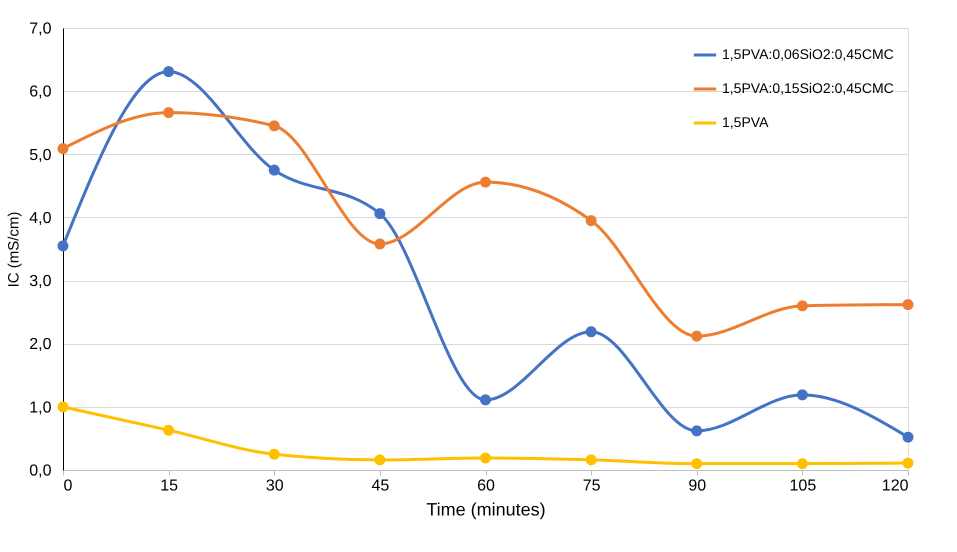 This screenshot has height=552, width=957. What do you see at coordinates (40, 92) in the screenshot?
I see `y-tick-label: 6,0` at bounding box center [40, 92].